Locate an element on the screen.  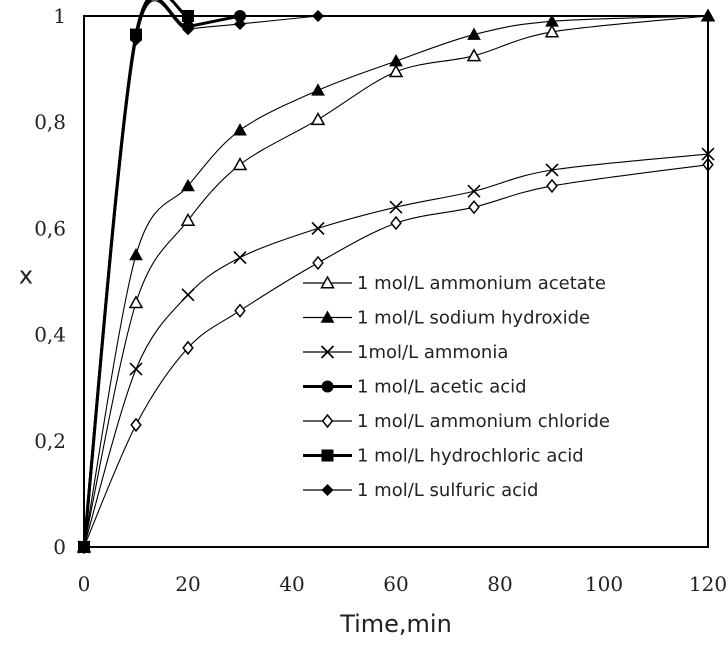
x-tick-label: 0 is located at coordinates (84, 584).